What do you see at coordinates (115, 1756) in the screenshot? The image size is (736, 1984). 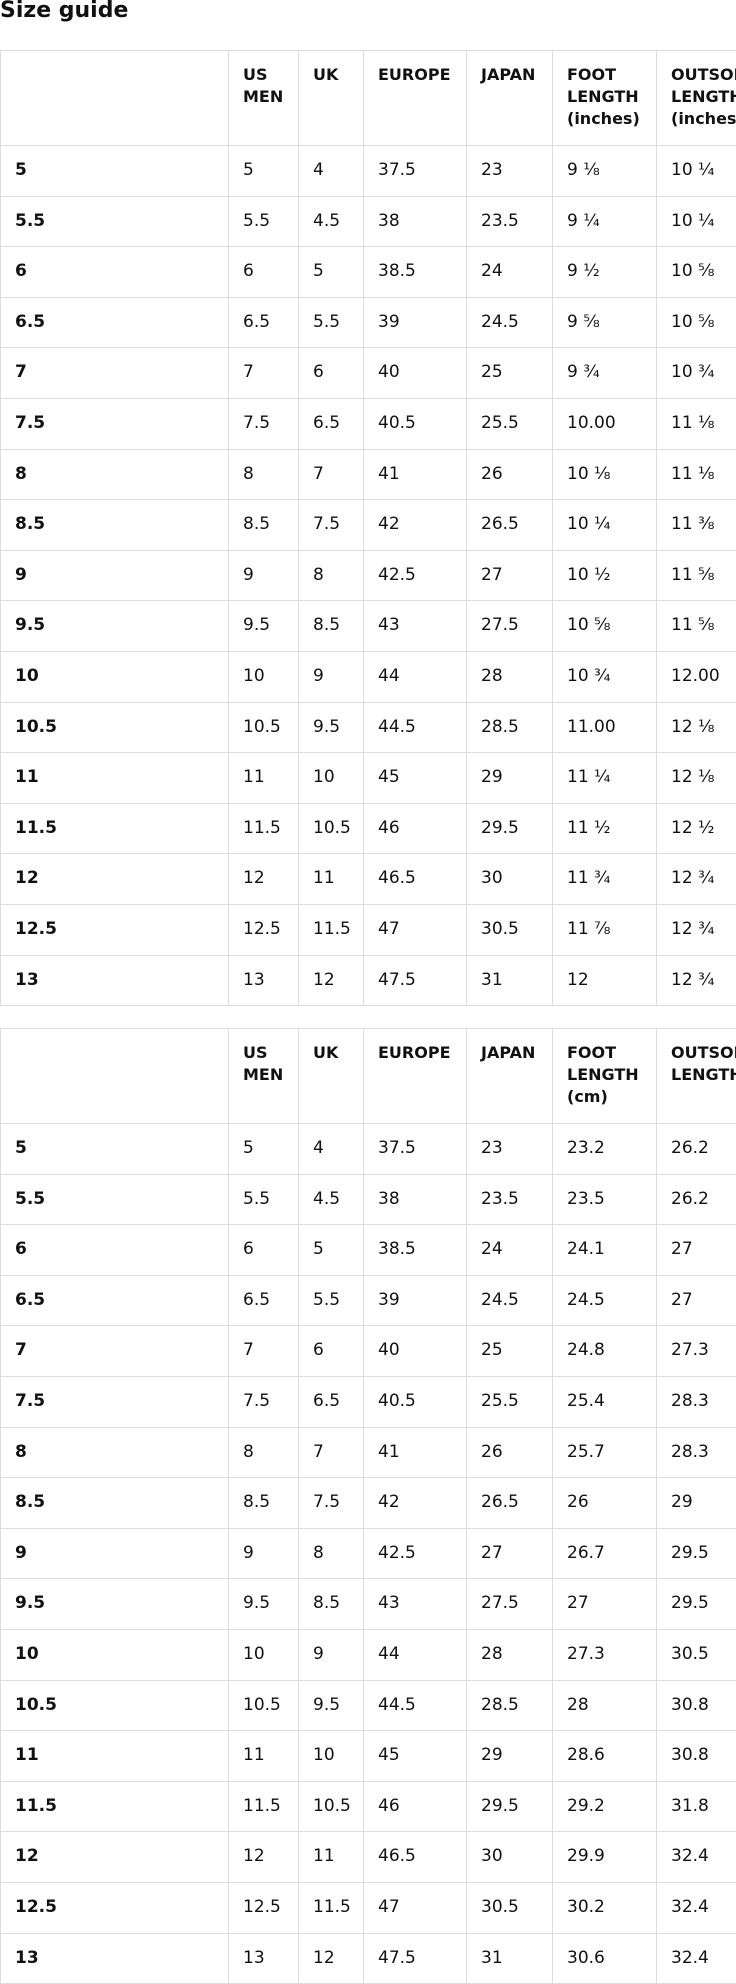 I see `size-cell: 11` at bounding box center [115, 1756].